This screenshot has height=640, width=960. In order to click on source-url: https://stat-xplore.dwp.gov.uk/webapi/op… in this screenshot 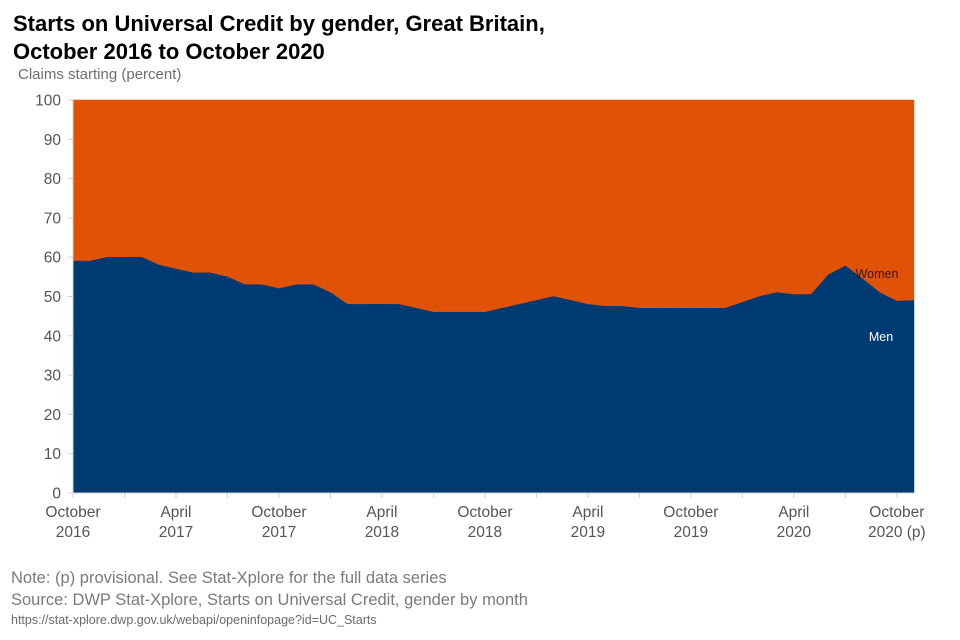, I will do `click(194, 620)`.